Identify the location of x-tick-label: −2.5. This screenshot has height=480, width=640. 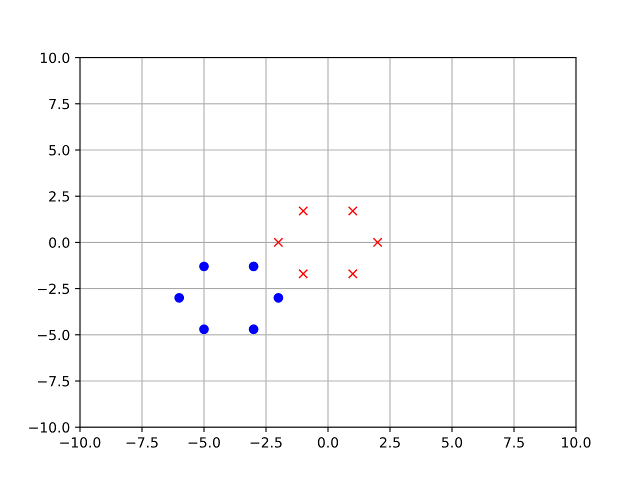
(266, 442).